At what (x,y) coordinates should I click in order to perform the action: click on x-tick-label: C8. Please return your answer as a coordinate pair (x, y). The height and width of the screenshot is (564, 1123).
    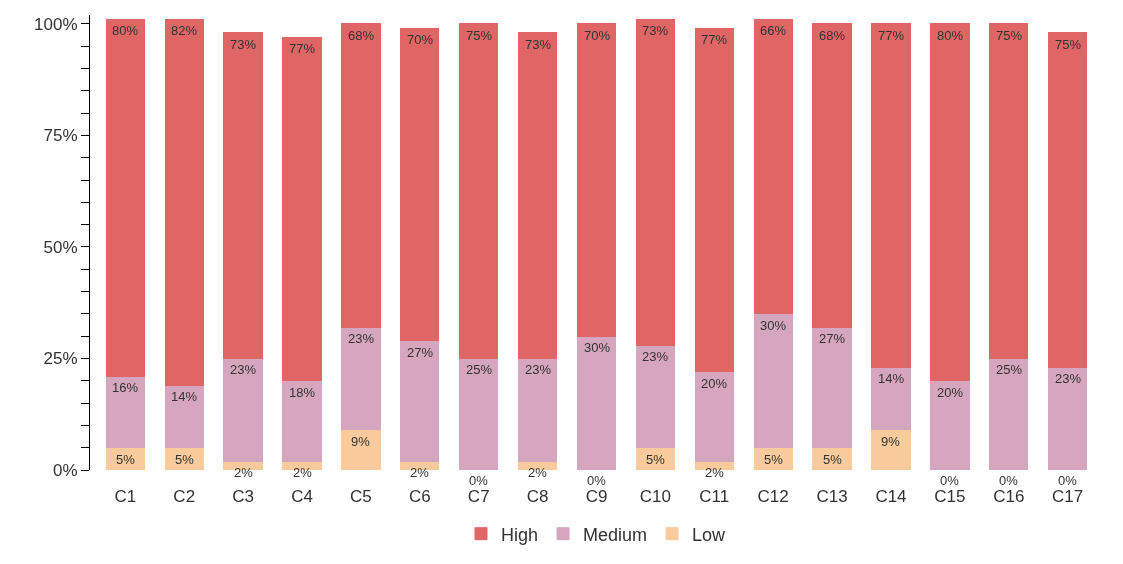
    Looking at the image, I should click on (537, 496).